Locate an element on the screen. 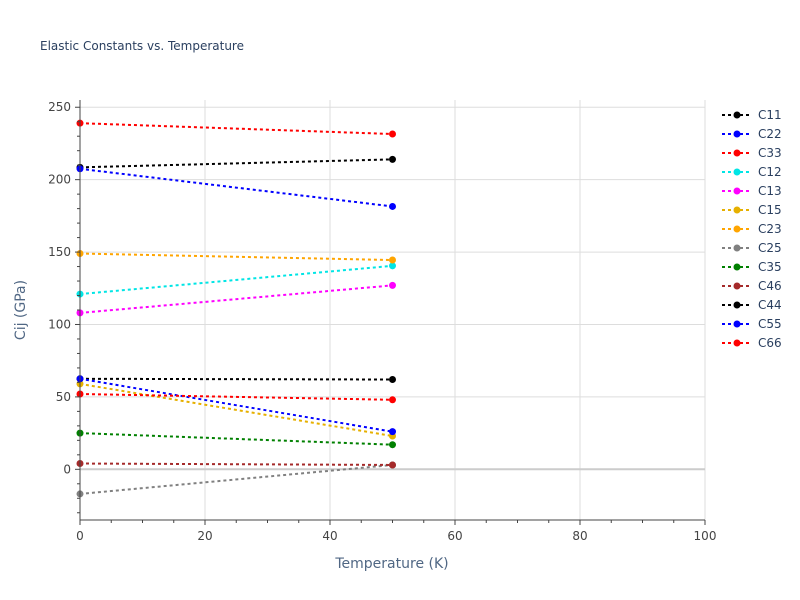 The image size is (800, 600). legend-label-c12: C12 is located at coordinates (770, 172).